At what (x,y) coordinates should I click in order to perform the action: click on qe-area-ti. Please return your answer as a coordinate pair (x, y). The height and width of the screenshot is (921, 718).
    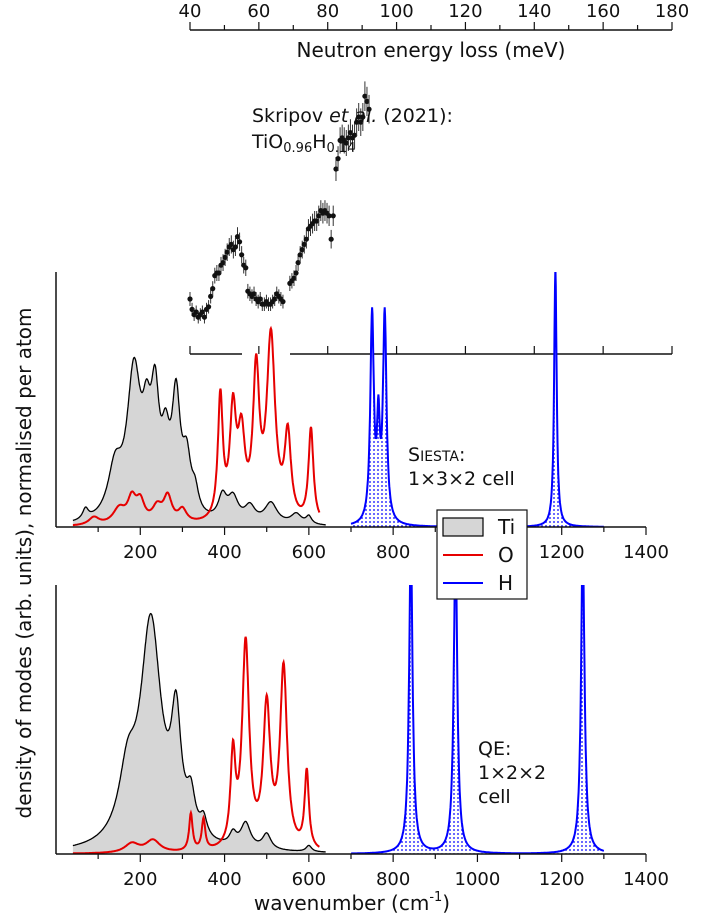
    Looking at the image, I should click on (199, 733).